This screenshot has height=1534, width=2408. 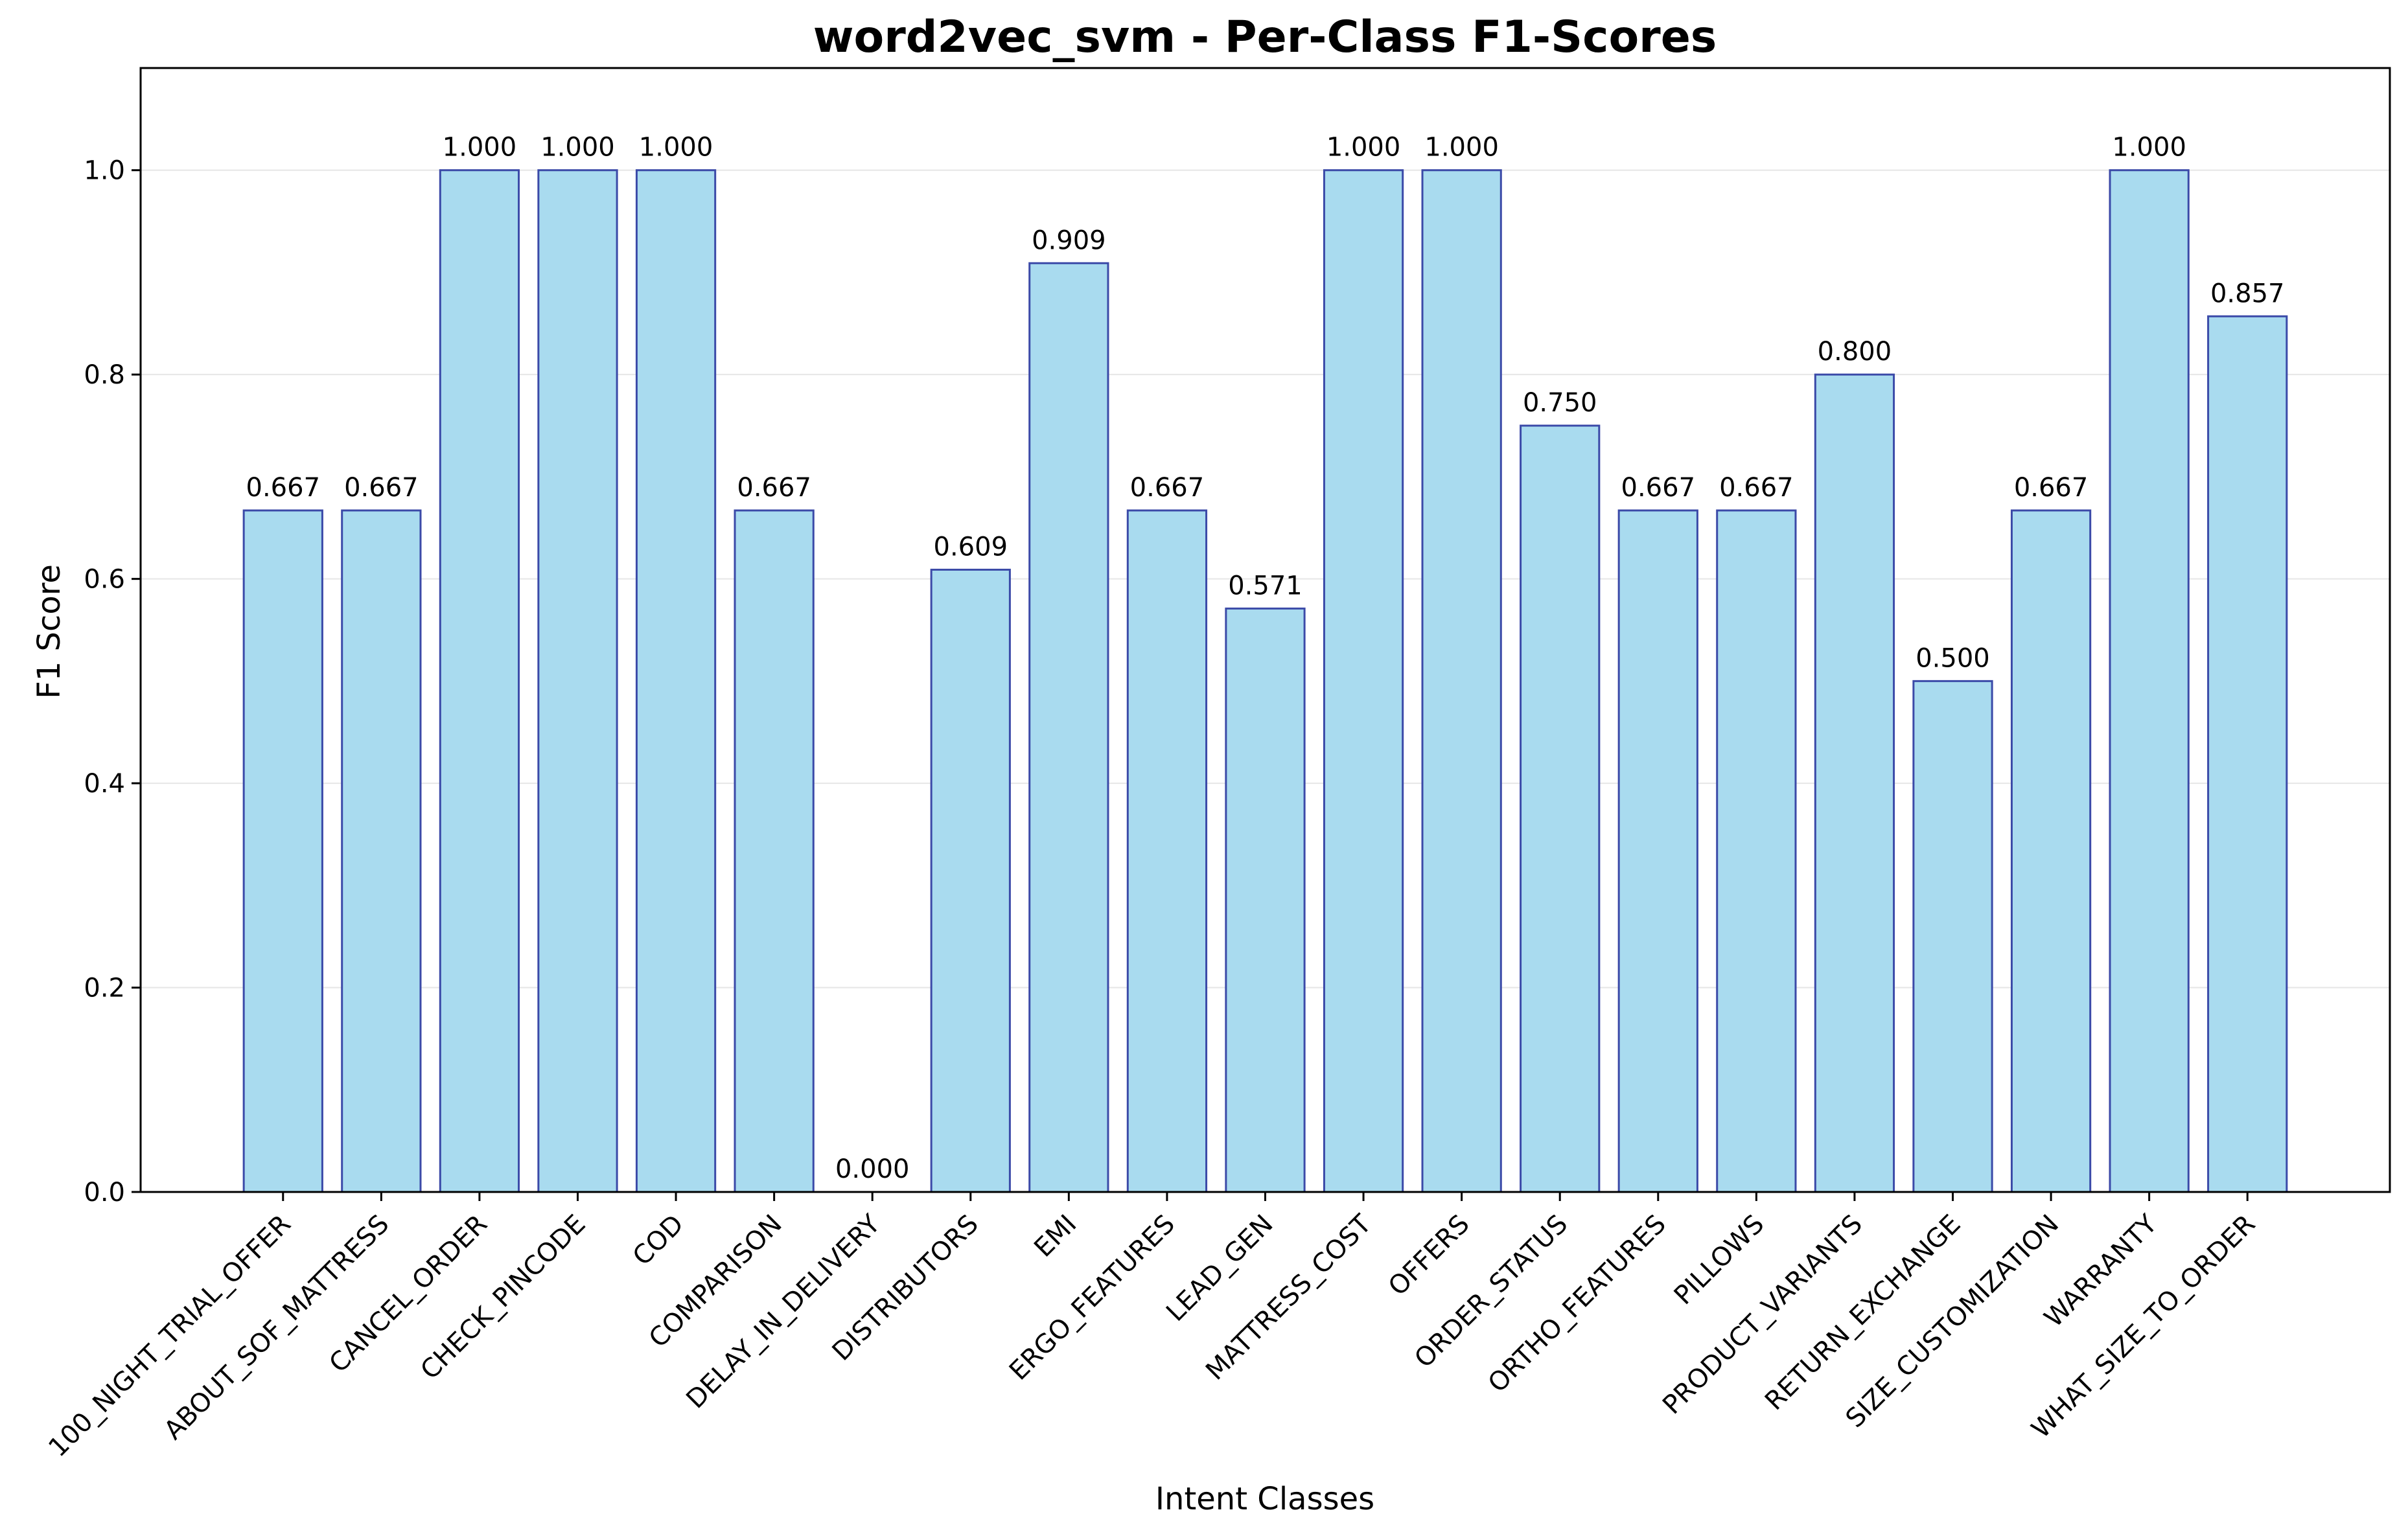 What do you see at coordinates (1429, 1255) in the screenshot?
I see `x-tick-label: OFFERS` at bounding box center [1429, 1255].